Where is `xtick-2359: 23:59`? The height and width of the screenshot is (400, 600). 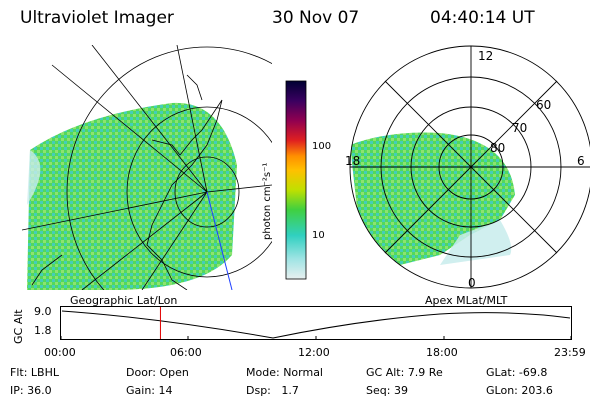
xtick-2359: 23:59 is located at coordinates (570, 352).